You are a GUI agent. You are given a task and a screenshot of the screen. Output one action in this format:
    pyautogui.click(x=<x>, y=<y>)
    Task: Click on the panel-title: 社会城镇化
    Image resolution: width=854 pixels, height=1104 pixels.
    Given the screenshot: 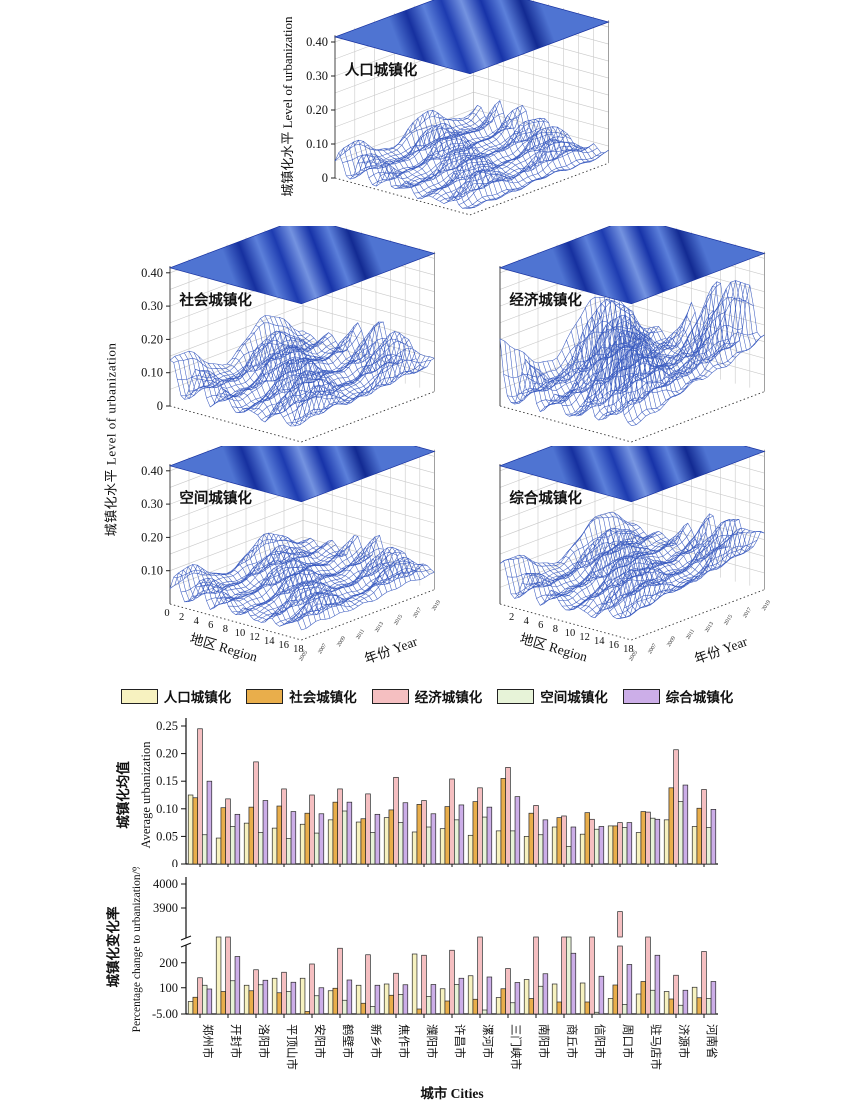 What is the action you would take?
    pyautogui.click(x=215, y=300)
    